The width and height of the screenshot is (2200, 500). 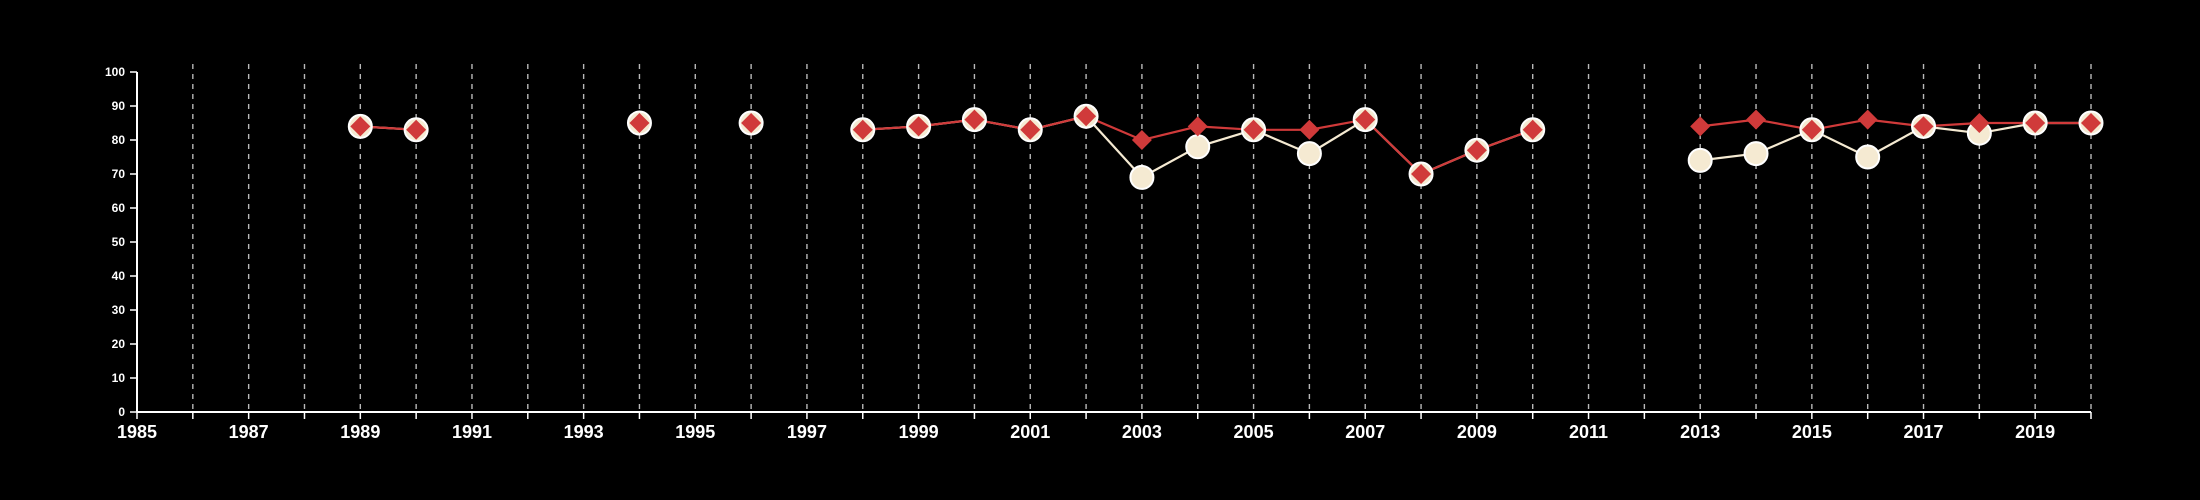 I want to click on x-tick-label: 1995, so click(x=695, y=432).